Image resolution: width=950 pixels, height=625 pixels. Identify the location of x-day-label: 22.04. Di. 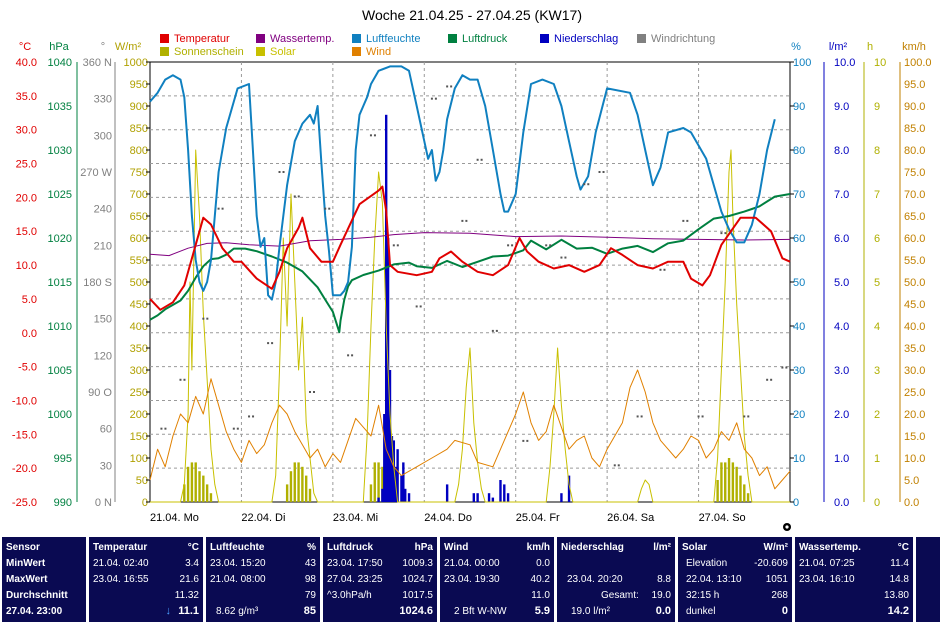
(263, 518).